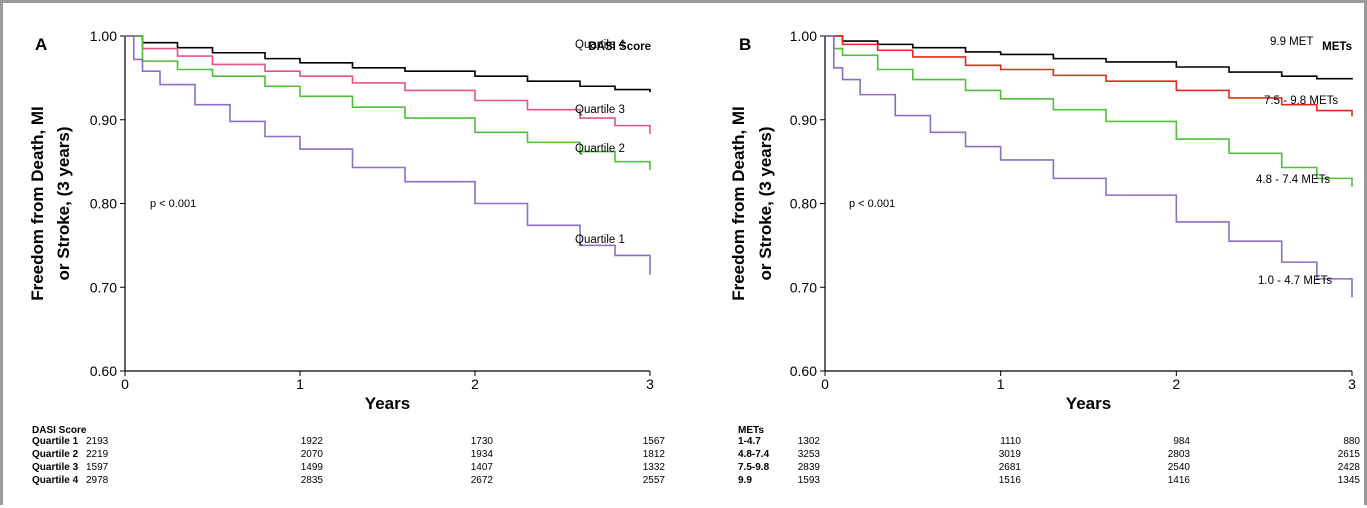  I want to click on risk-table-value: 2540, so click(1179, 467).